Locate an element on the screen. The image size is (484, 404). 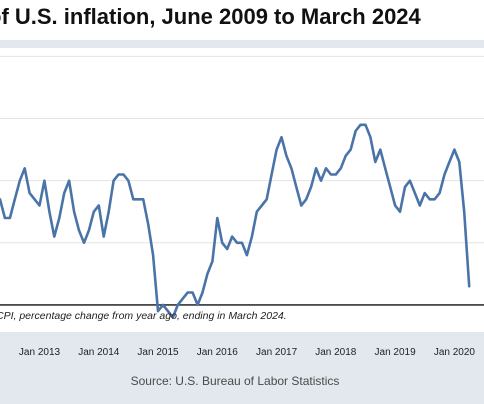
x-tick-label: Jan 2019 is located at coordinates (396, 352).